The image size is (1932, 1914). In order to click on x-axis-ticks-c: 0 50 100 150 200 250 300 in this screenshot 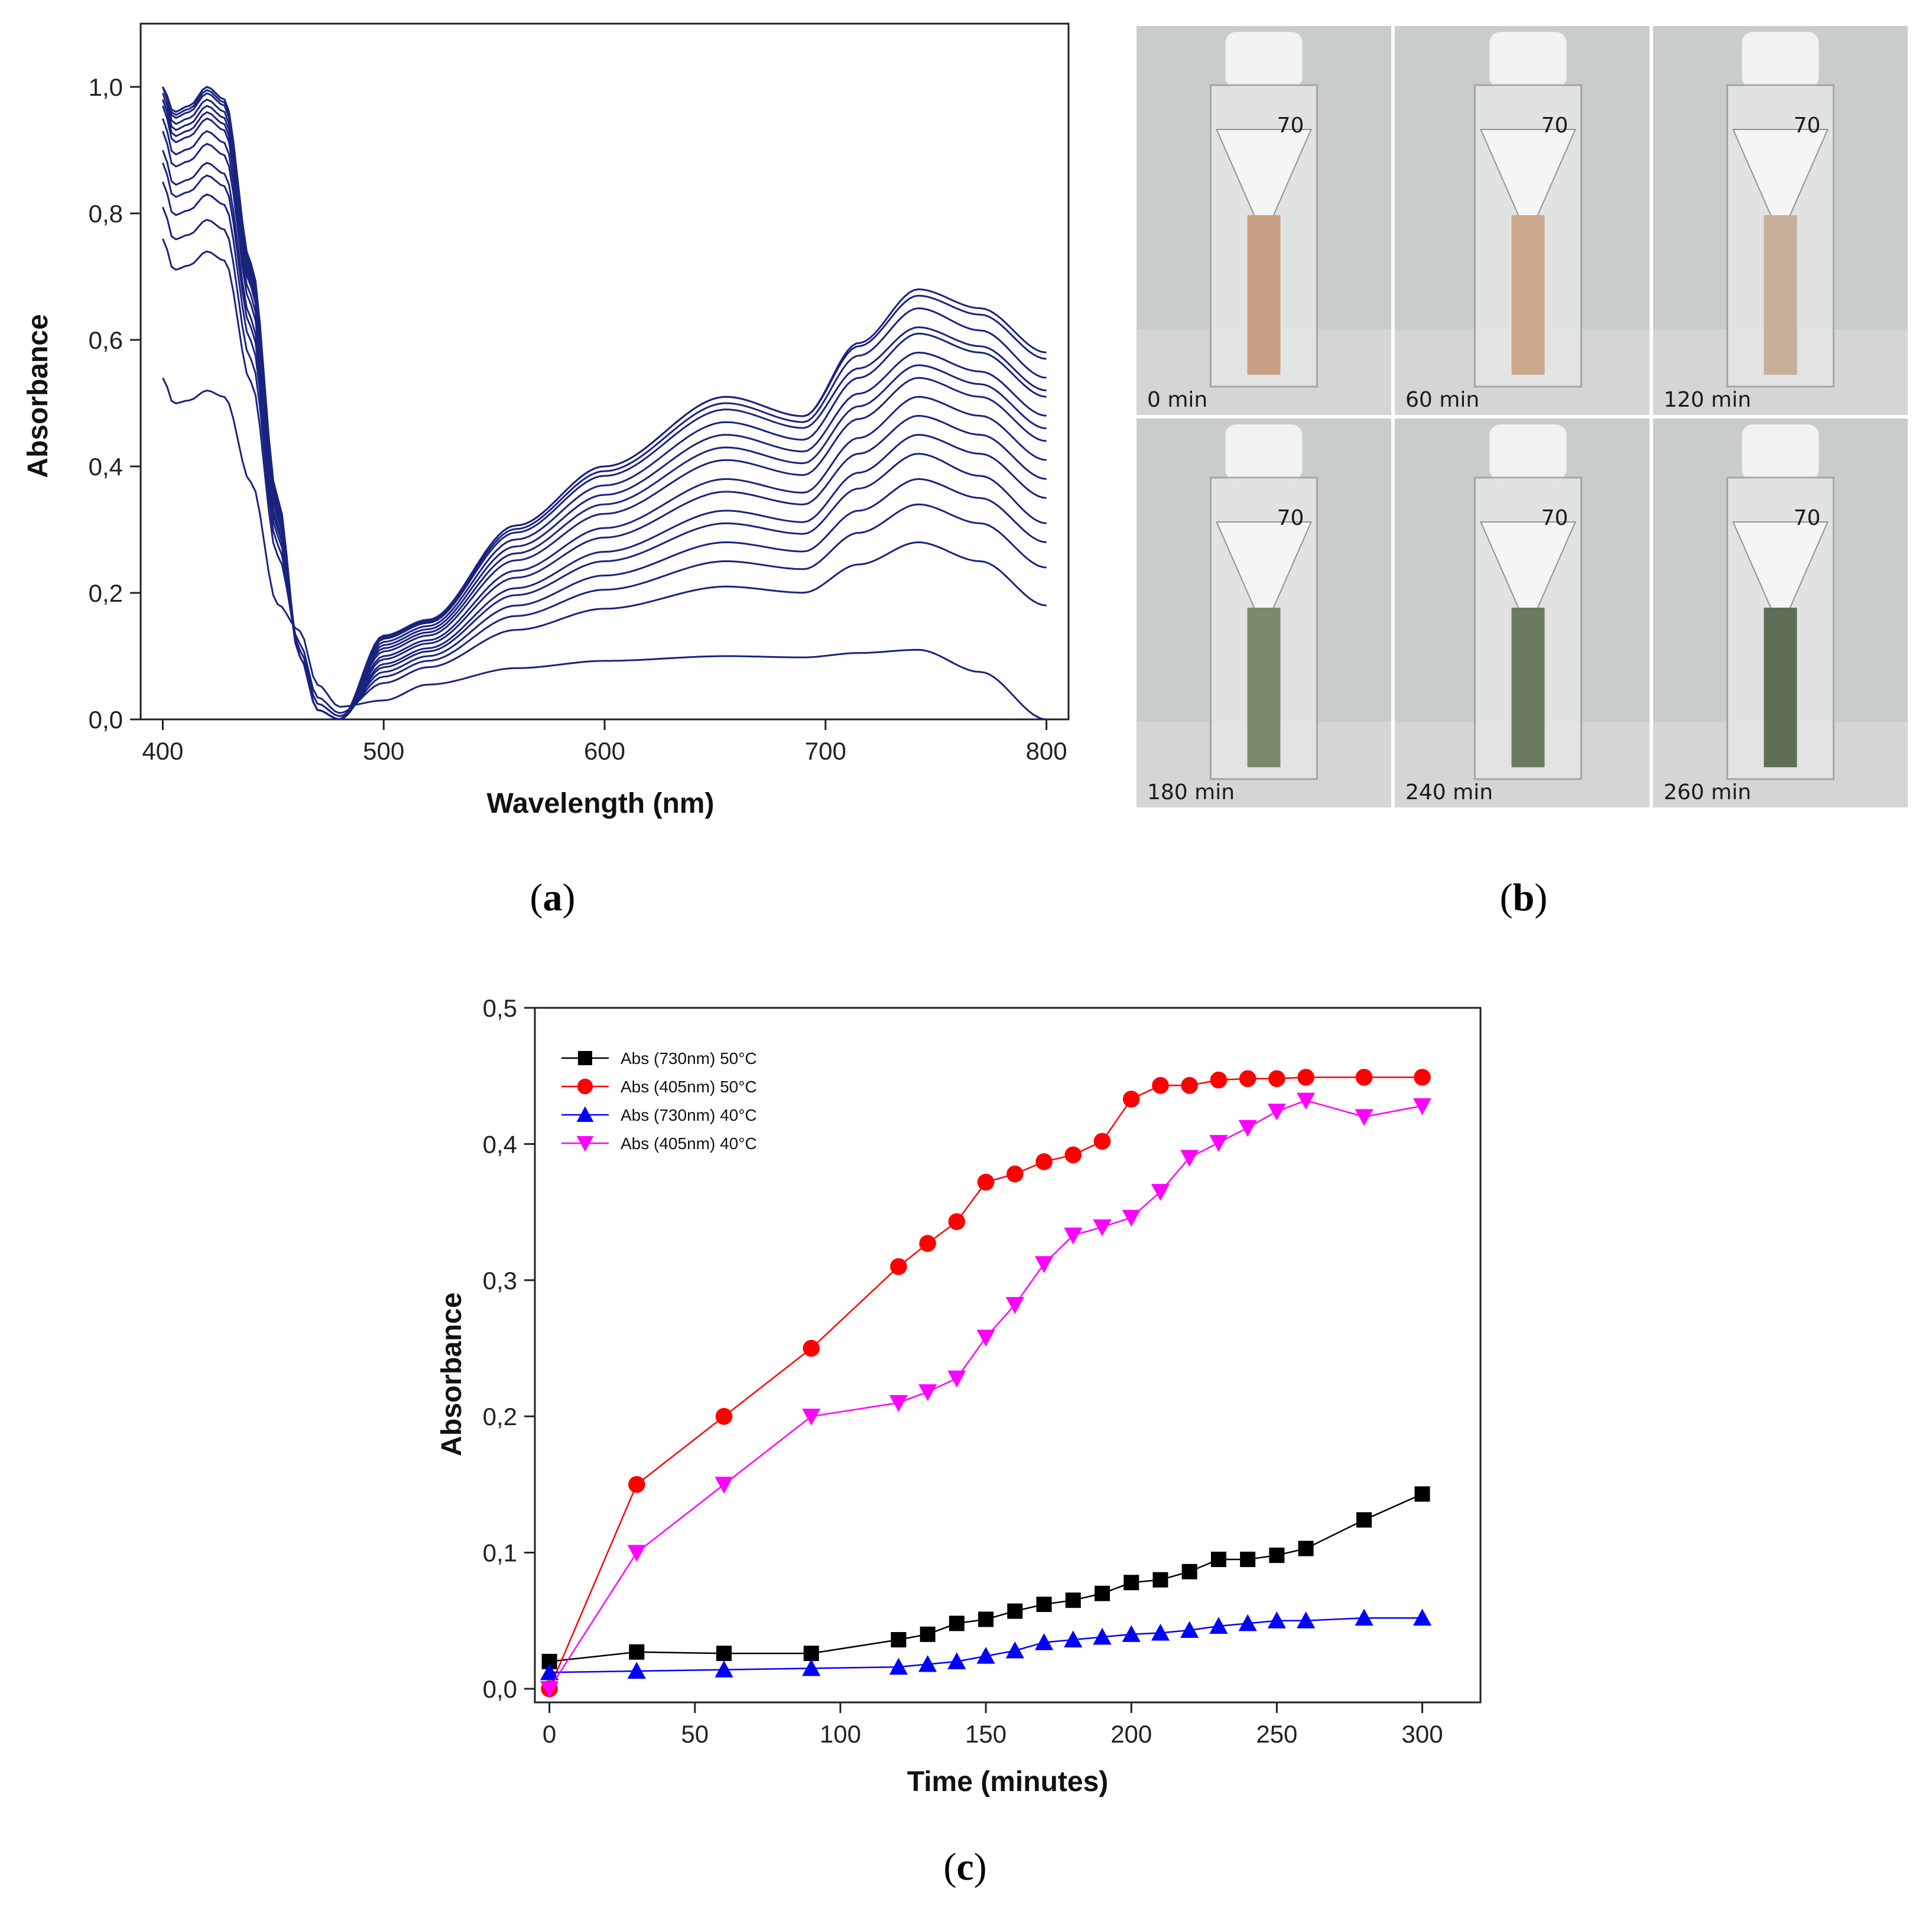, I will do `click(993, 1725)`.